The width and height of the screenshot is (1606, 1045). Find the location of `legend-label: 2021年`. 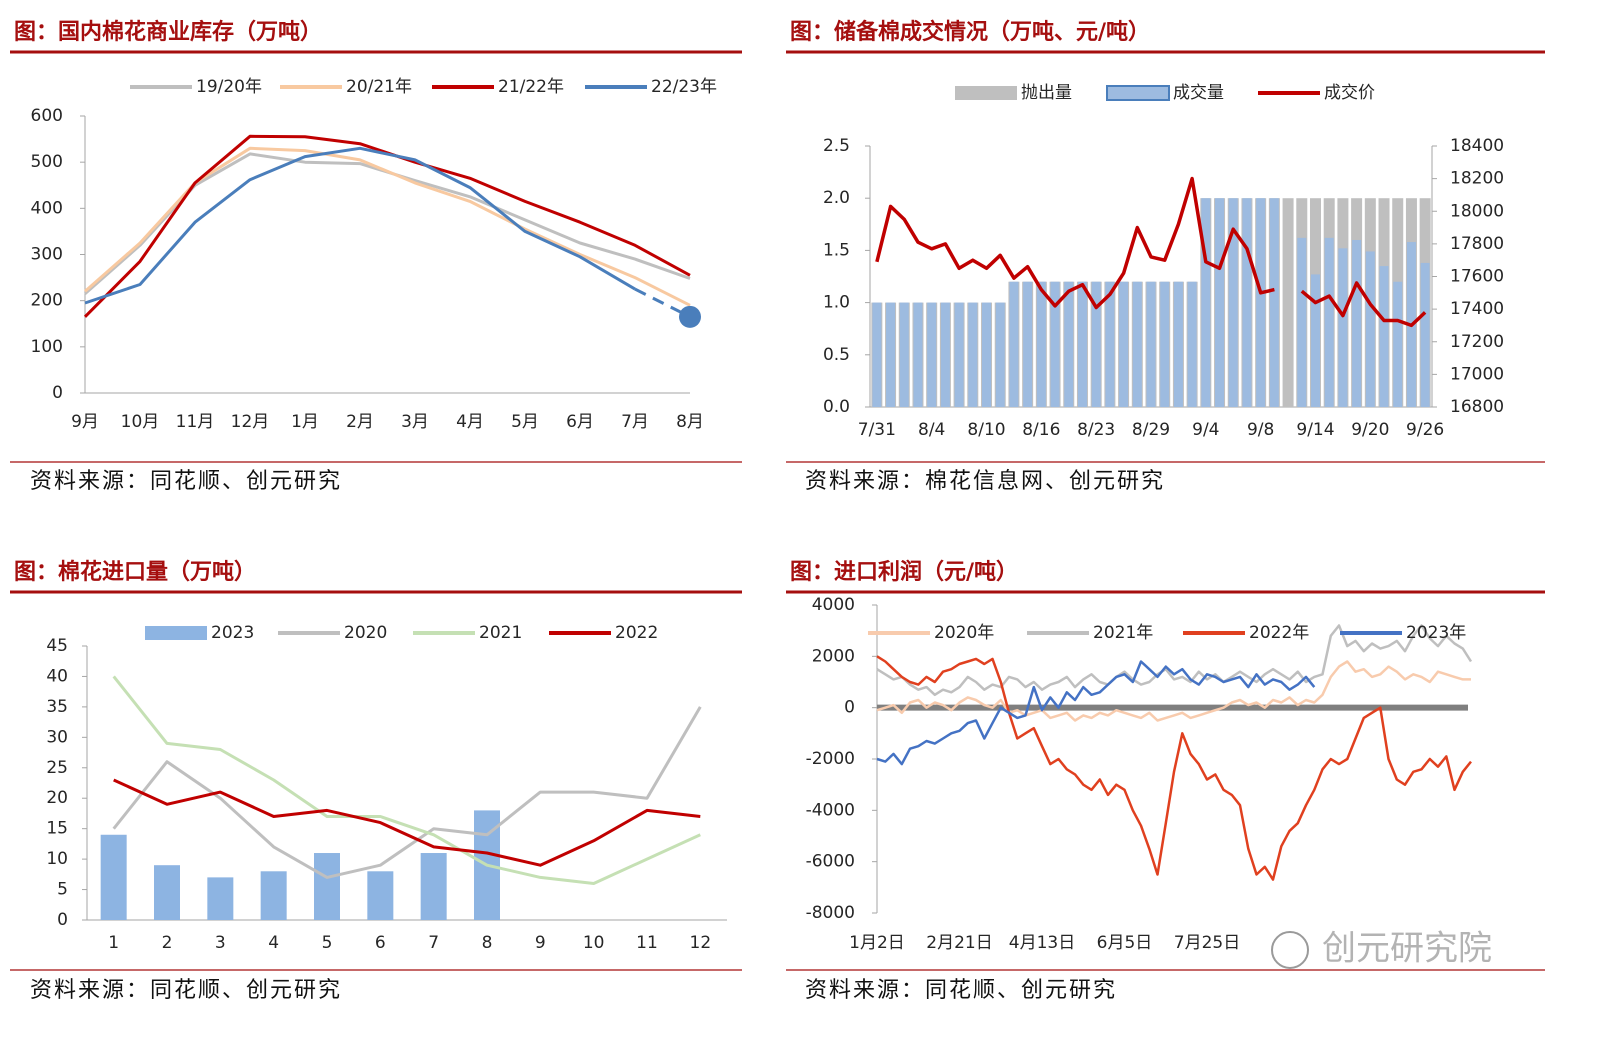

legend-label: 2021年 is located at coordinates (1123, 633).